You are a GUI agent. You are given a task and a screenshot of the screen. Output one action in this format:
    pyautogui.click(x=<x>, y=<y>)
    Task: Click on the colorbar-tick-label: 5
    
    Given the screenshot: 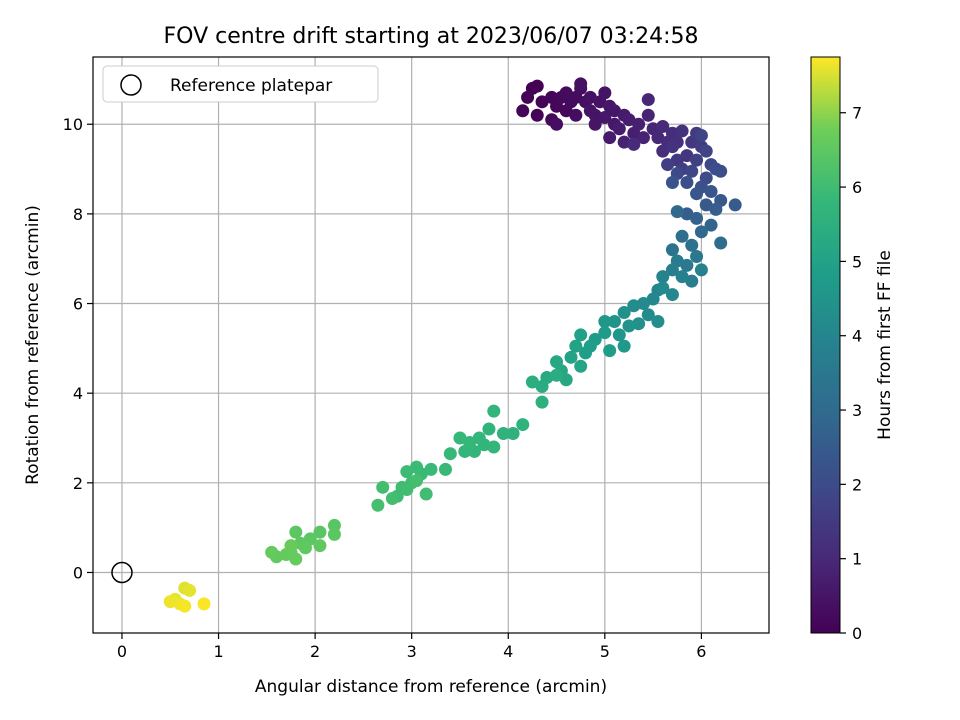 What is the action you would take?
    pyautogui.click(x=857, y=261)
    